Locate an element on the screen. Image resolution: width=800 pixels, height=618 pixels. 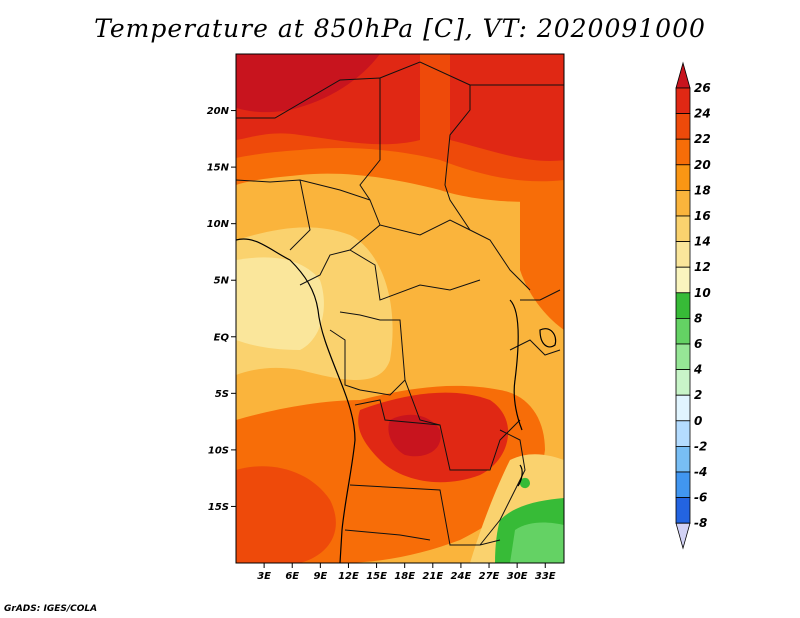
lat-tick-label: 10N is located at coordinates (218, 224).